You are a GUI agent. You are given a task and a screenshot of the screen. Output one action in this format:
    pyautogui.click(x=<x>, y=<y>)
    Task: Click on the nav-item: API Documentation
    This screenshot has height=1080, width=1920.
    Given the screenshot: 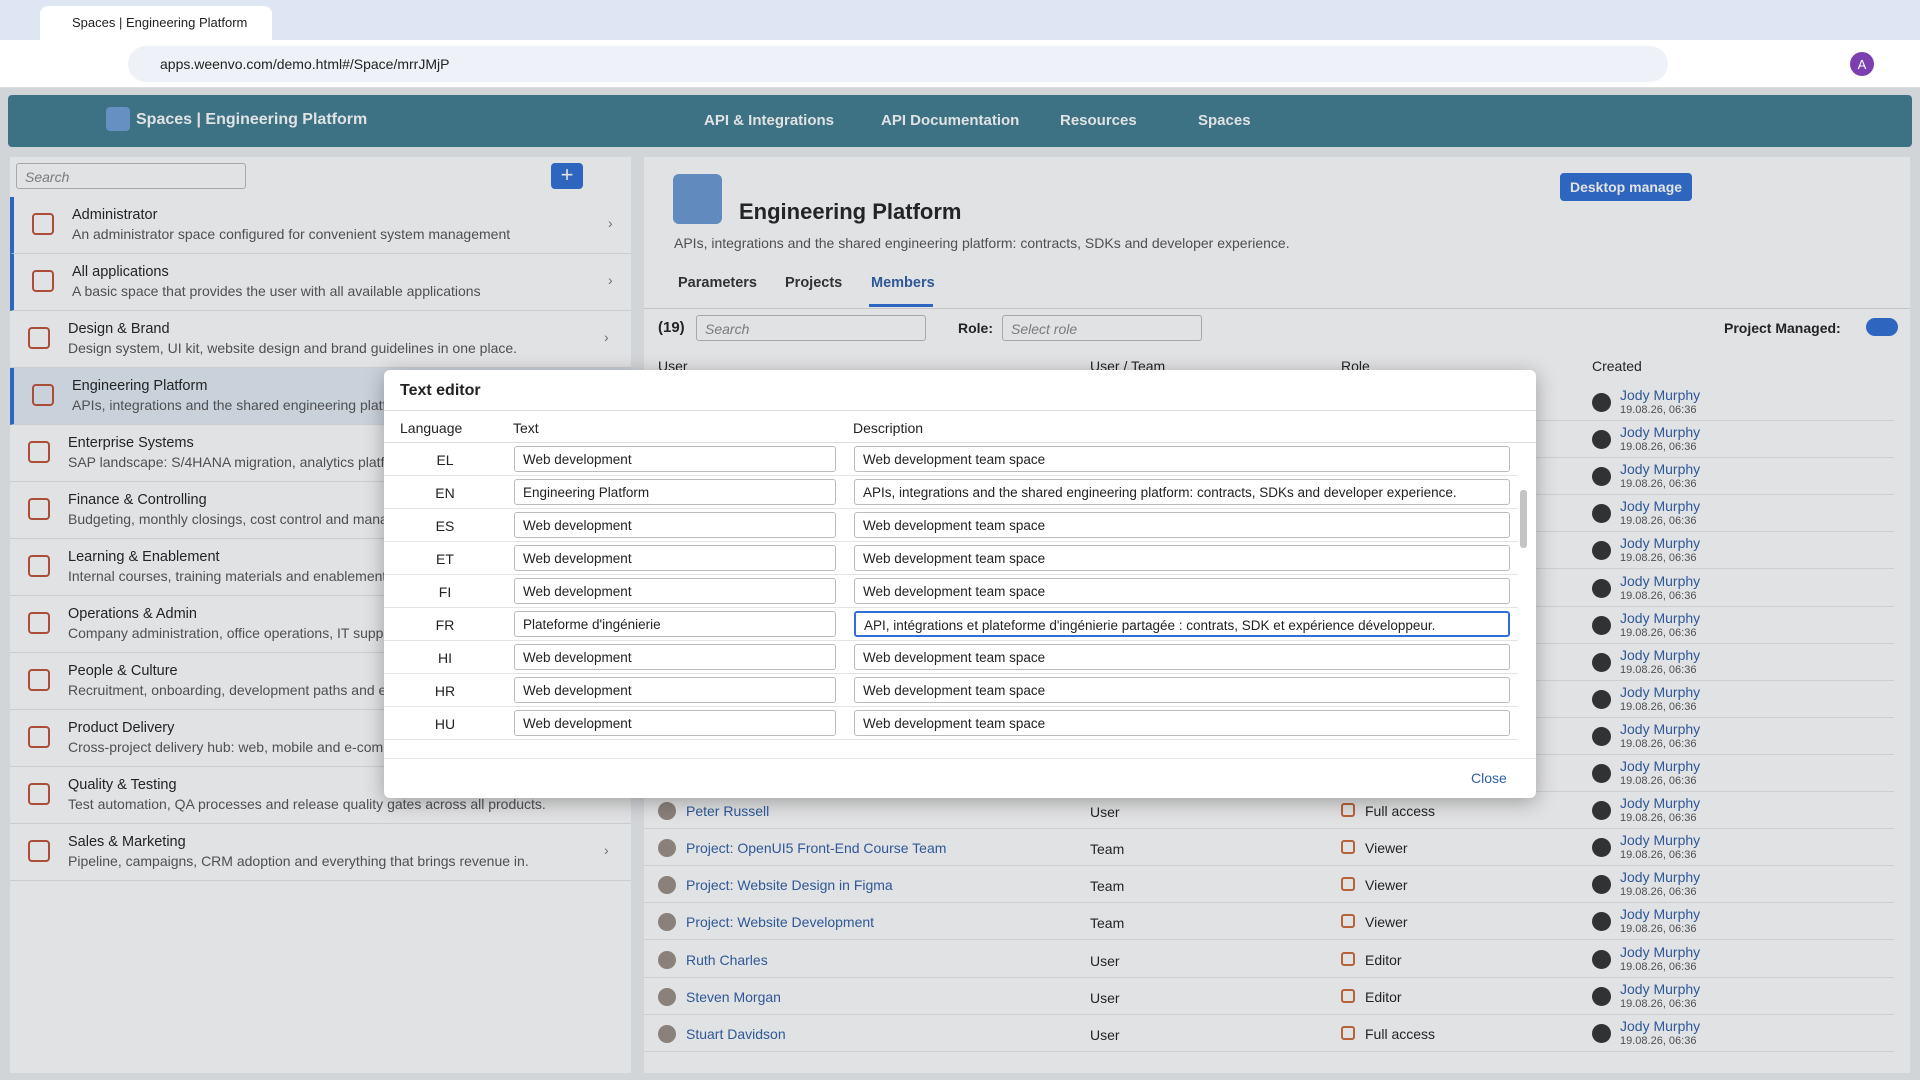 What is the action you would take?
    pyautogui.click(x=950, y=120)
    